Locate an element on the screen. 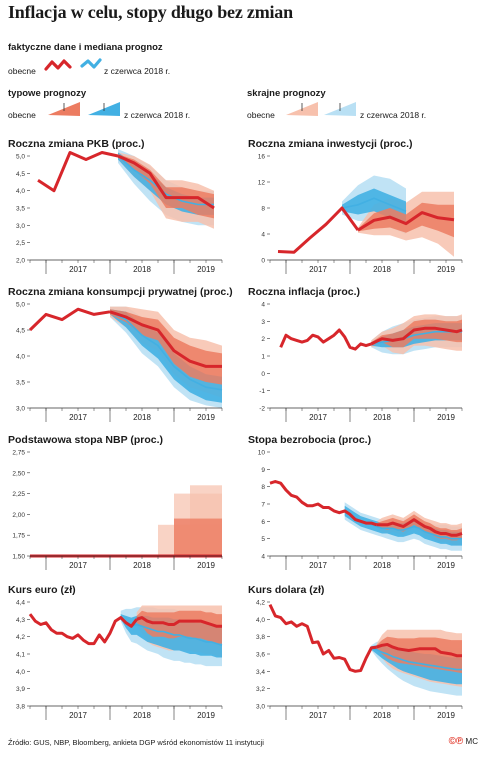 The image size is (490, 760). legend-typical-june-band-icon is located at coordinates (104, 109).